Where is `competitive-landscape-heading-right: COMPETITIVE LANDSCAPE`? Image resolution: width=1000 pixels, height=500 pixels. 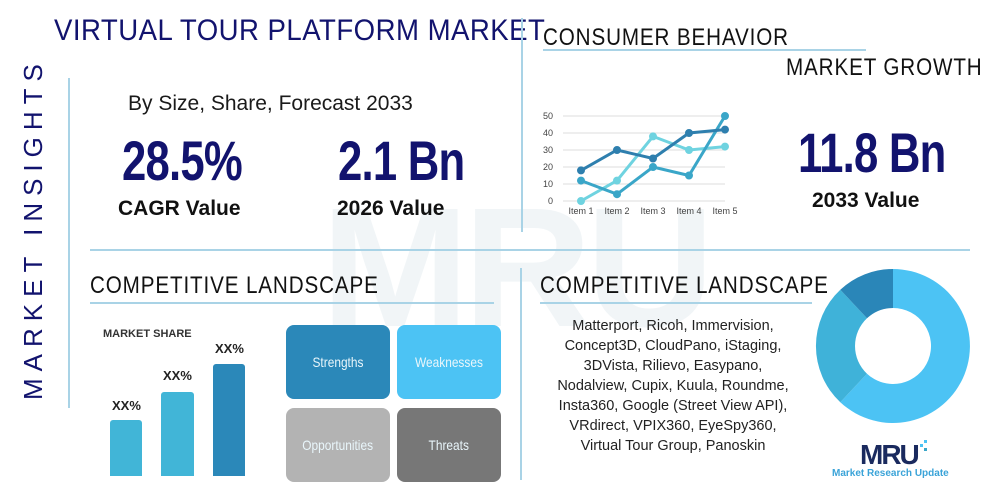
competitive-landscape-heading-right: COMPETITIVE LANDSCAPE is located at coordinates (684, 285).